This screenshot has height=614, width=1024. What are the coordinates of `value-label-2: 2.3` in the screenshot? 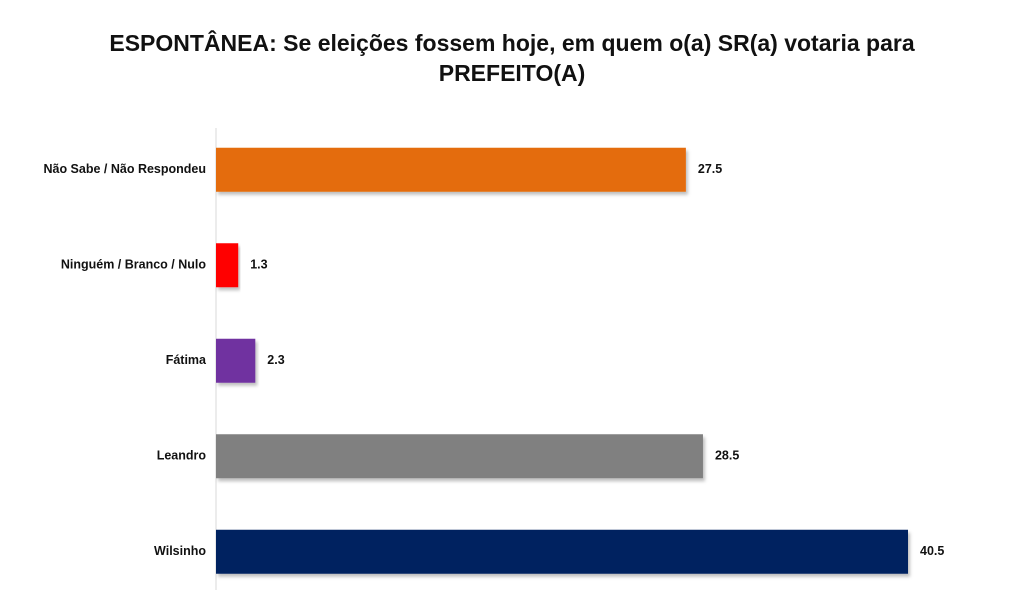 It's located at (275, 360).